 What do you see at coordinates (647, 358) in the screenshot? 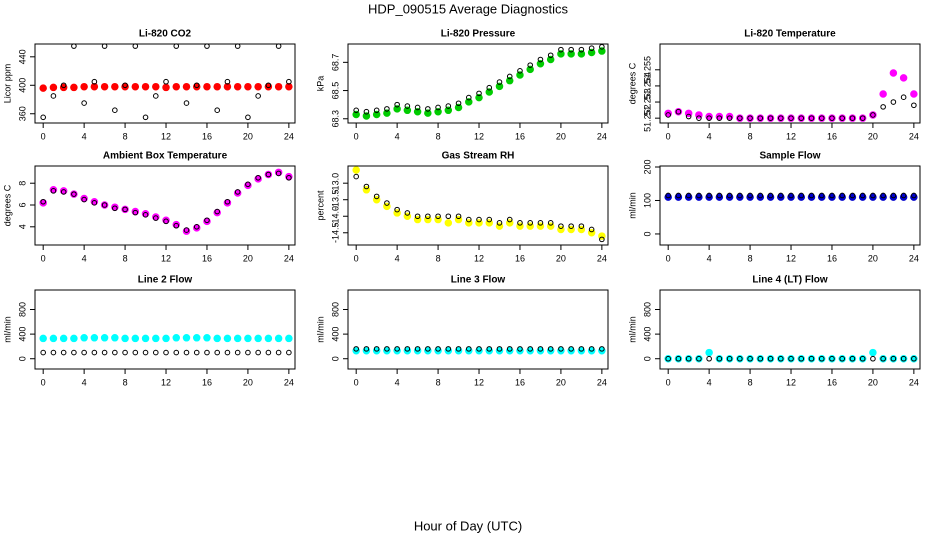
I see `y-tick-label: 0` at bounding box center [647, 358].